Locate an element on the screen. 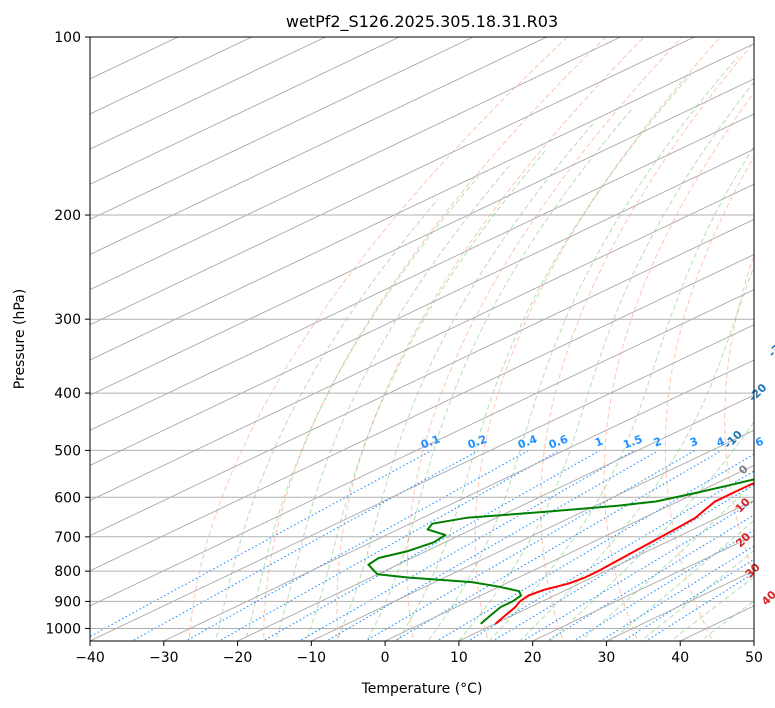  y-tick-label: 900 is located at coordinates (67, 602).